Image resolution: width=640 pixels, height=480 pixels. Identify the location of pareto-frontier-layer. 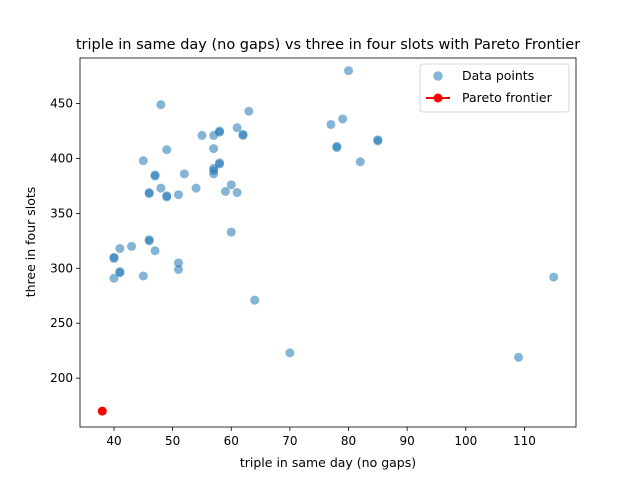
(102, 411).